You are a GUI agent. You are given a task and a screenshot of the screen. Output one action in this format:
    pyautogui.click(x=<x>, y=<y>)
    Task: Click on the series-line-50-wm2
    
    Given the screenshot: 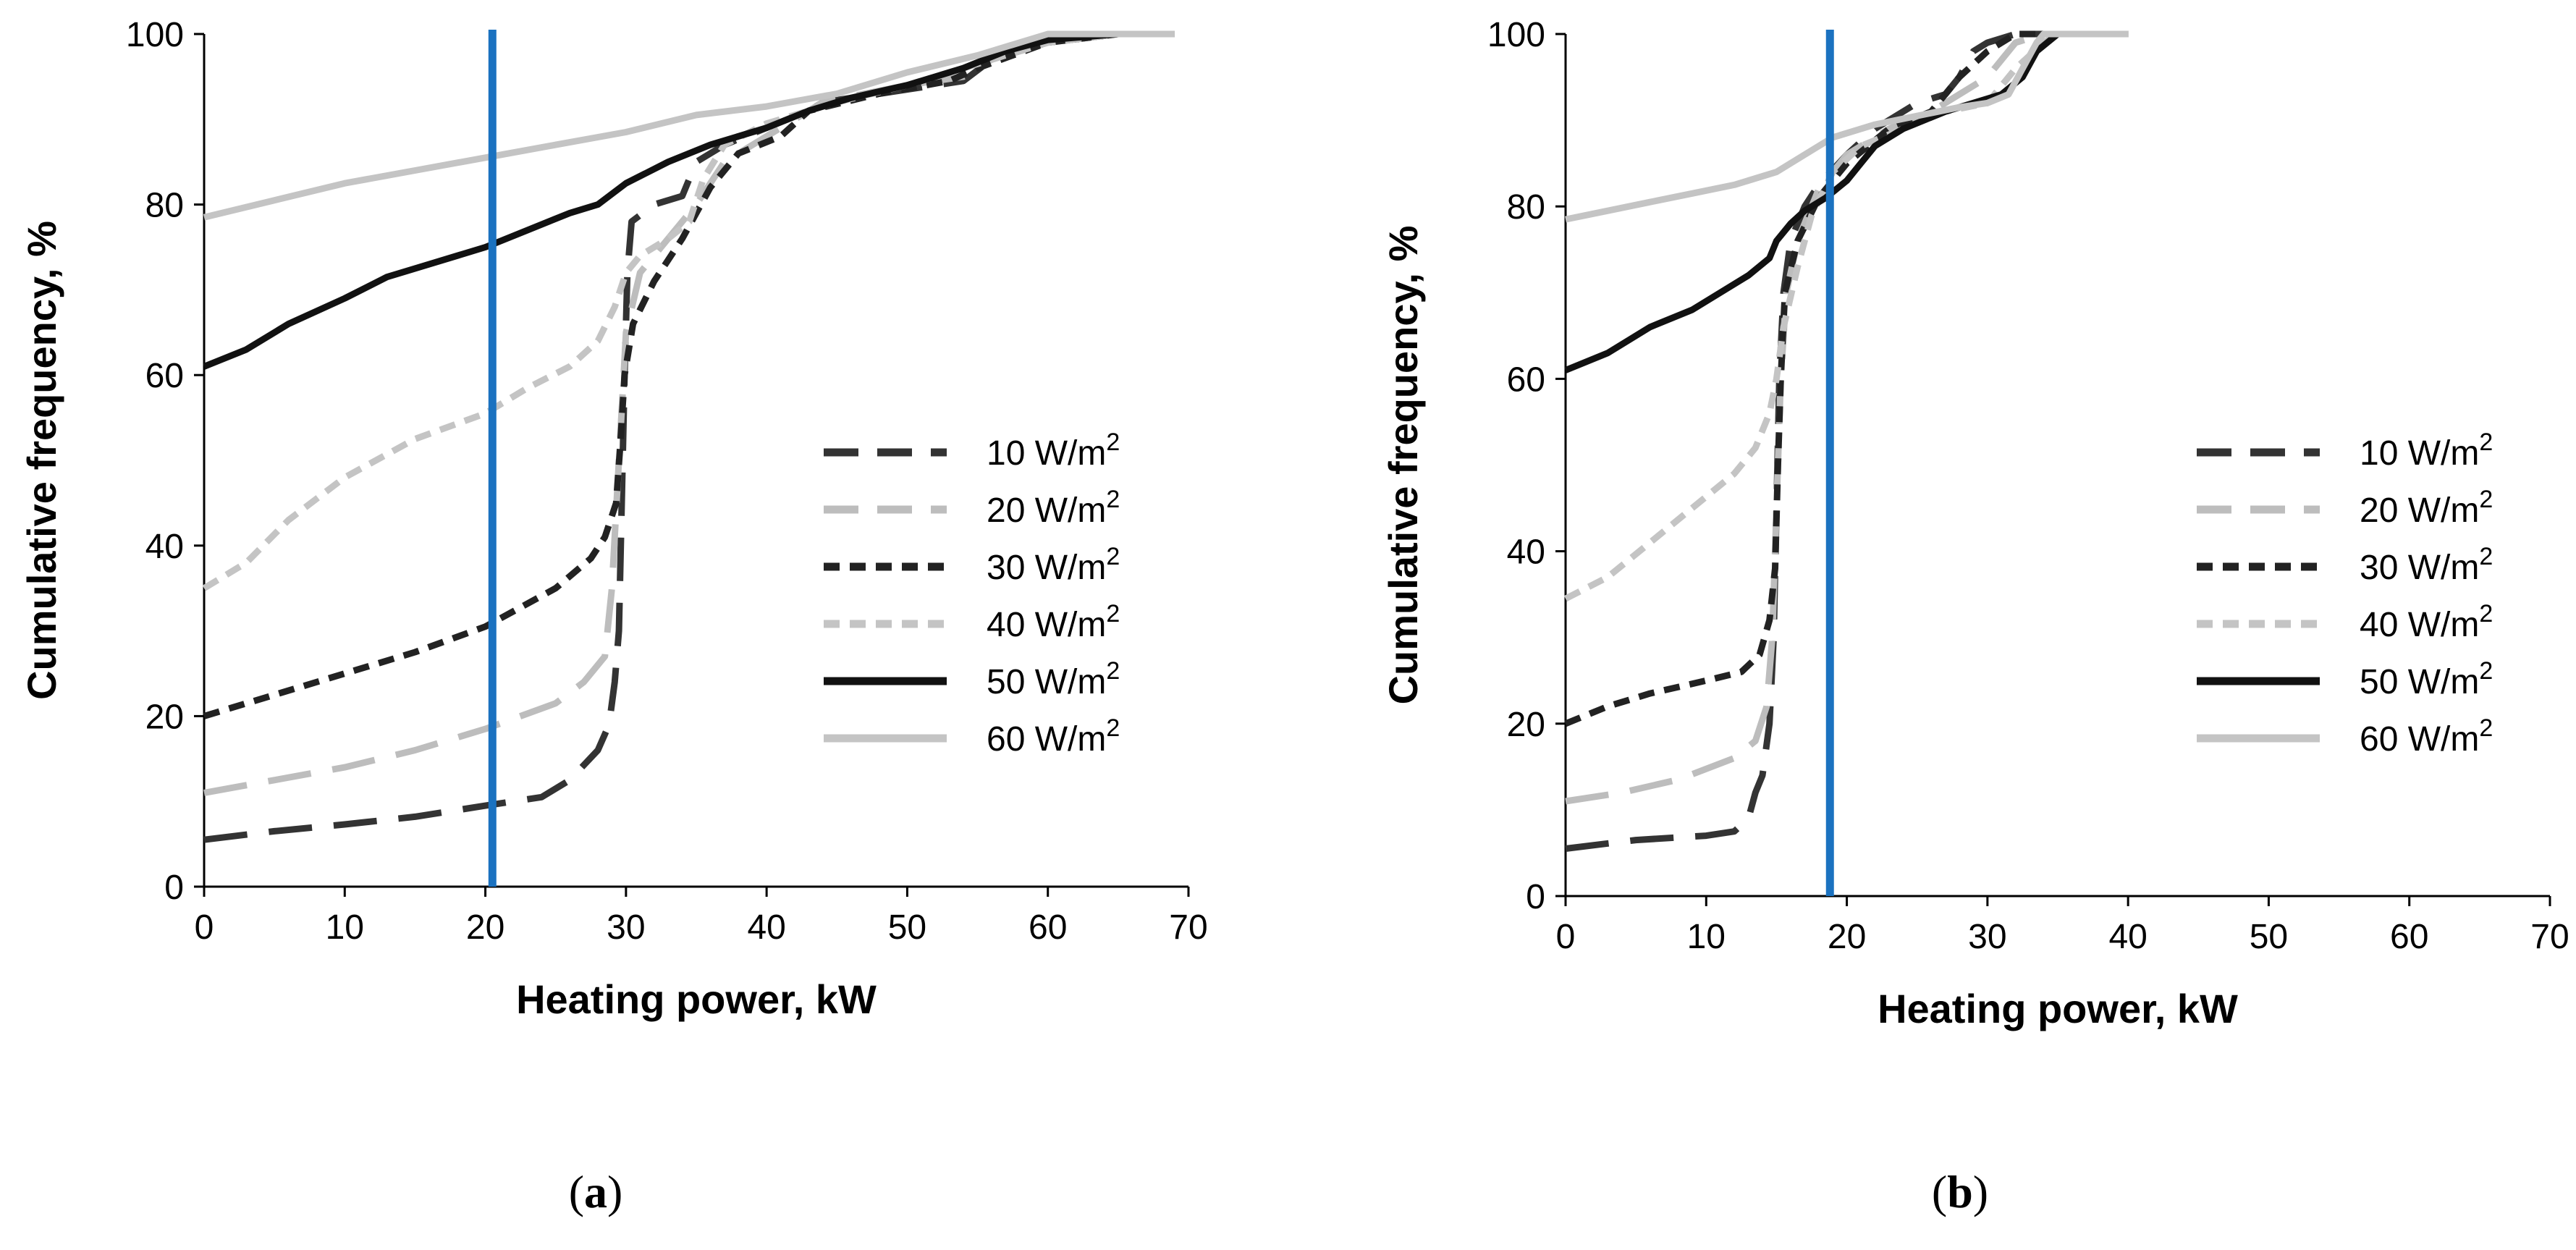 What is the action you would take?
    pyautogui.click(x=689, y=200)
    